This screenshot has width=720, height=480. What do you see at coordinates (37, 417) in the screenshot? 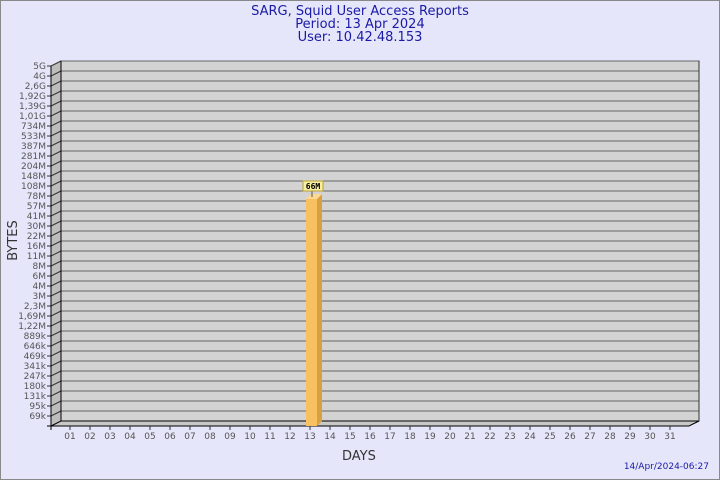
I see `y-tick-label: 69k` at bounding box center [37, 417].